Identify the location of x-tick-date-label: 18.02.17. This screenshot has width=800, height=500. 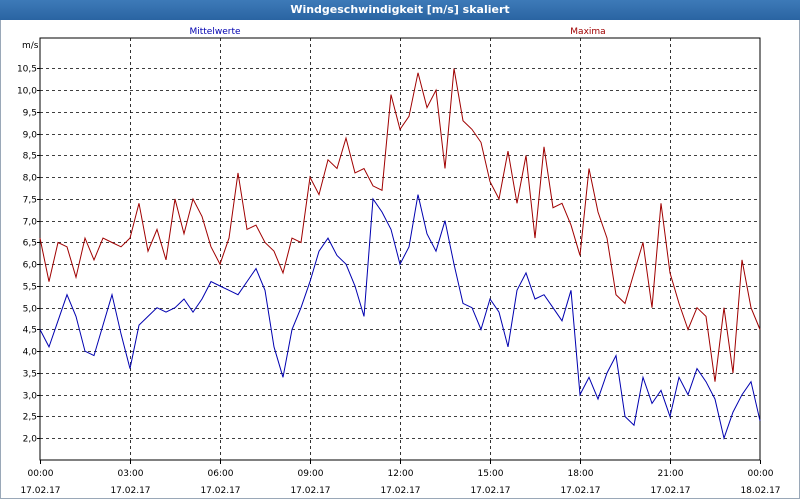
(760, 491).